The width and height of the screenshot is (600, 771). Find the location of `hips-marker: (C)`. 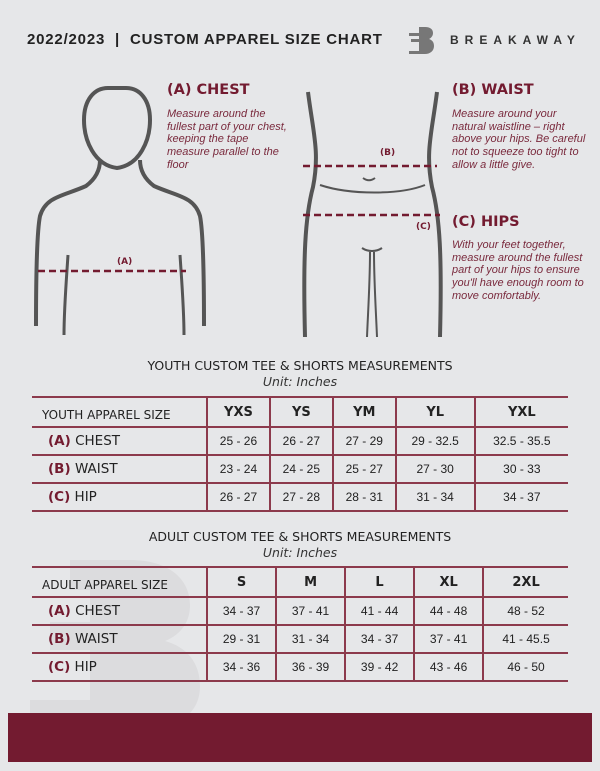

hips-marker: (C) is located at coordinates (423, 227).